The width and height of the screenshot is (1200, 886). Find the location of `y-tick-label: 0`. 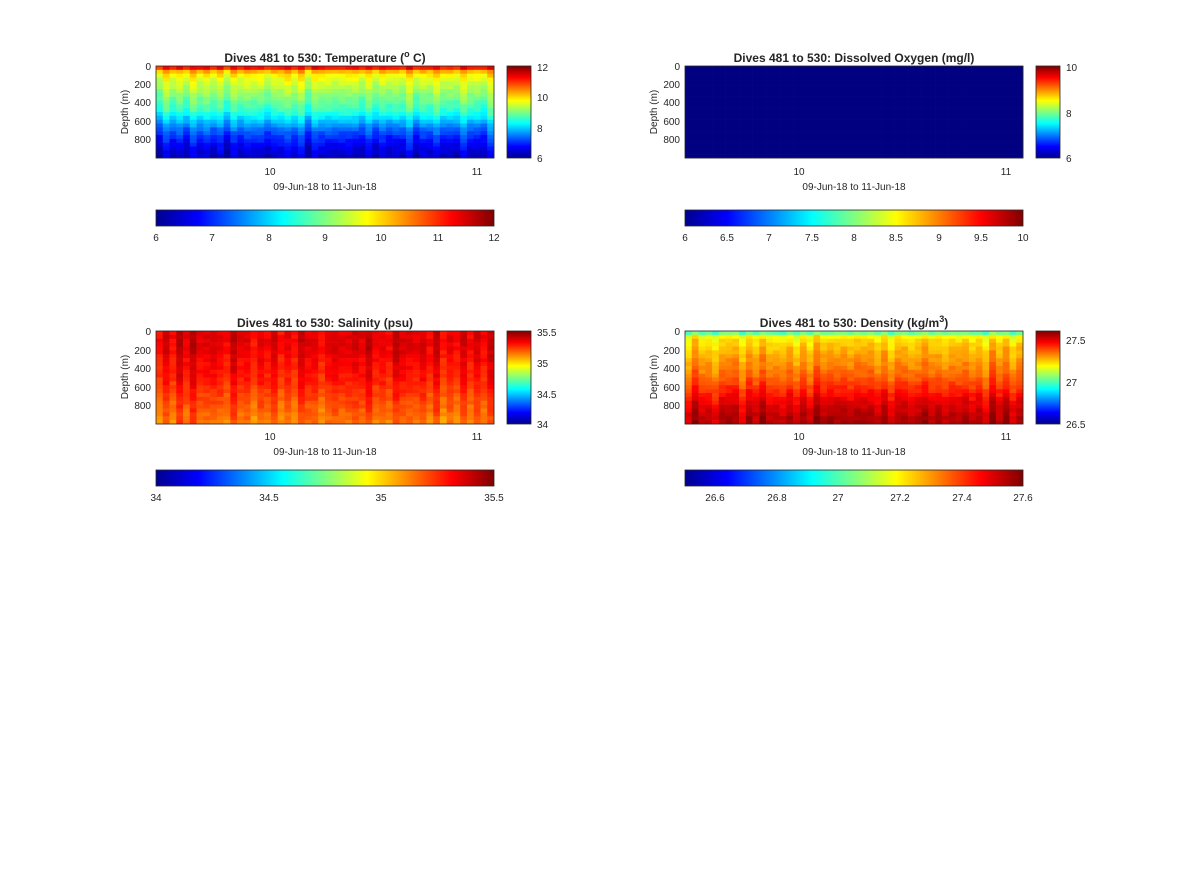

y-tick-label: 0 is located at coordinates (677, 332).